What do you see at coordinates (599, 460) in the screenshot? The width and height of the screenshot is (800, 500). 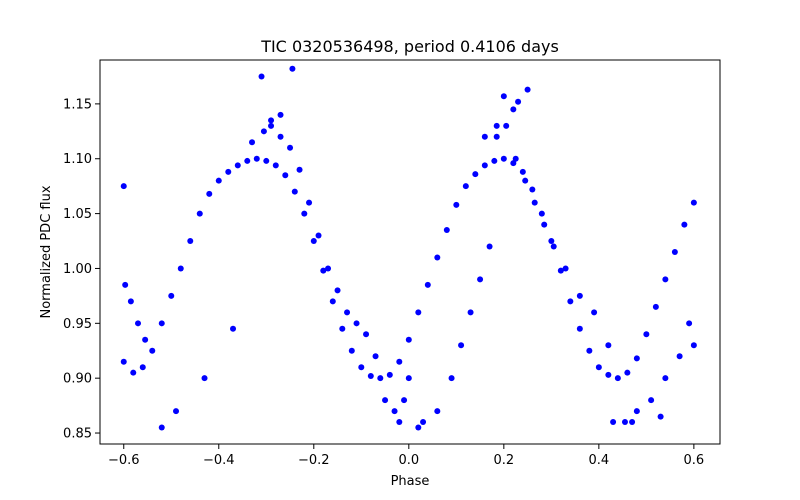 I see `x-tick-label: 0.4` at bounding box center [599, 460].